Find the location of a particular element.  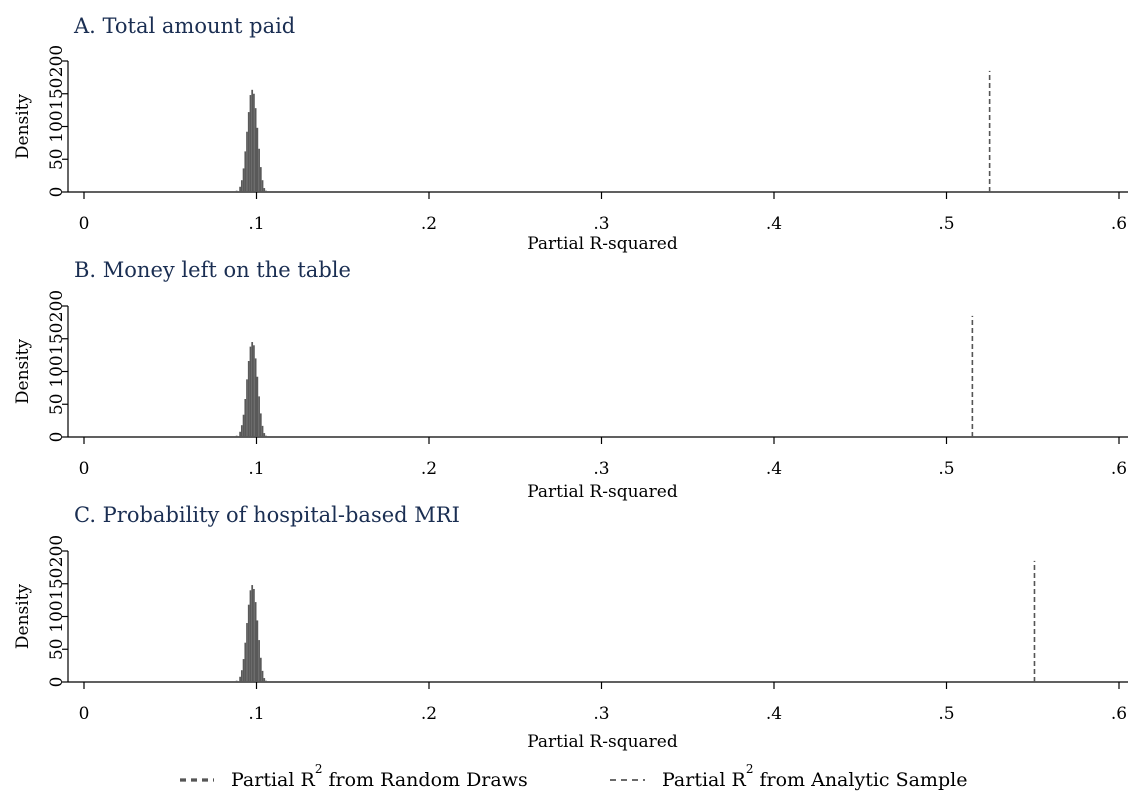

legend-item: Partial R2 from Analytic Sample is located at coordinates (788, 776).